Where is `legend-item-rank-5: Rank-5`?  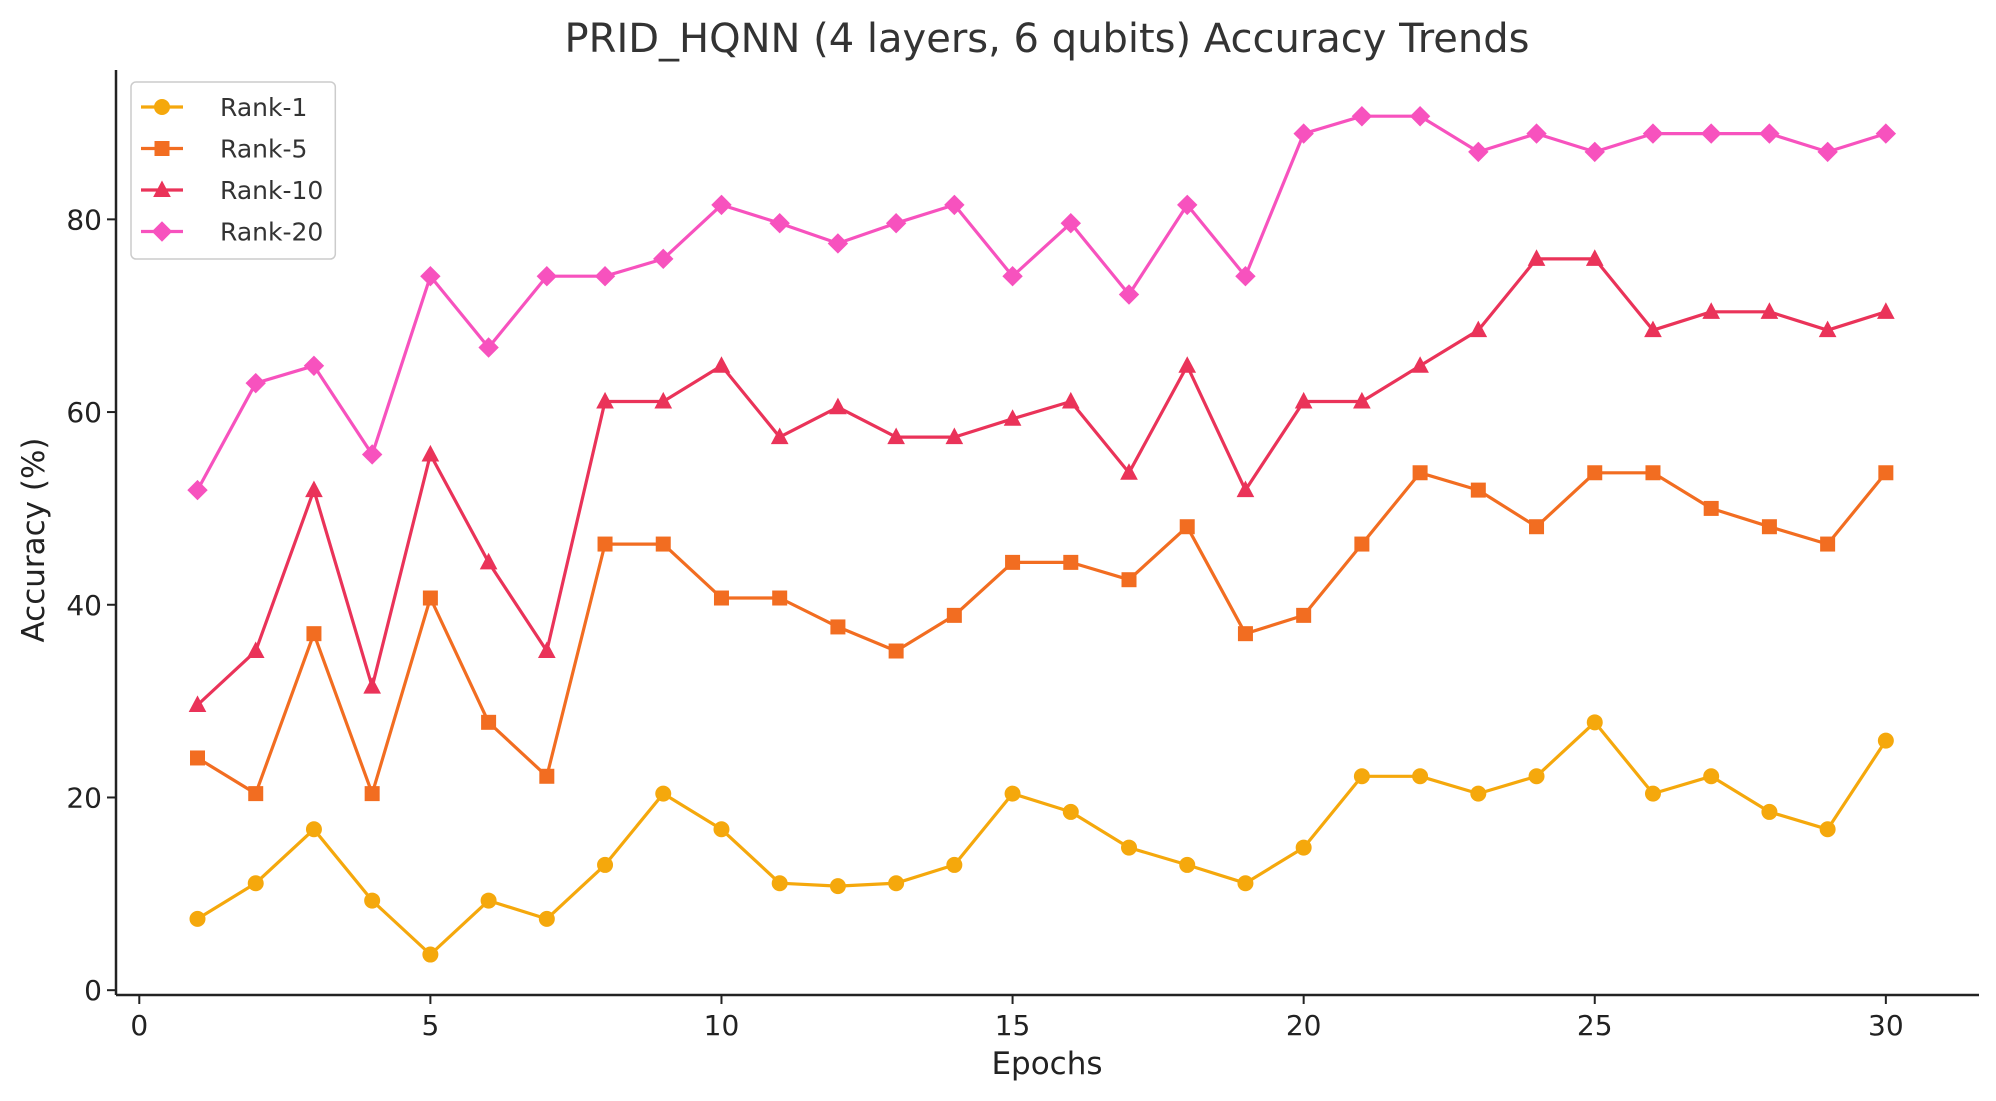
legend-item-rank-5: Rank-5 is located at coordinates (224, 149).